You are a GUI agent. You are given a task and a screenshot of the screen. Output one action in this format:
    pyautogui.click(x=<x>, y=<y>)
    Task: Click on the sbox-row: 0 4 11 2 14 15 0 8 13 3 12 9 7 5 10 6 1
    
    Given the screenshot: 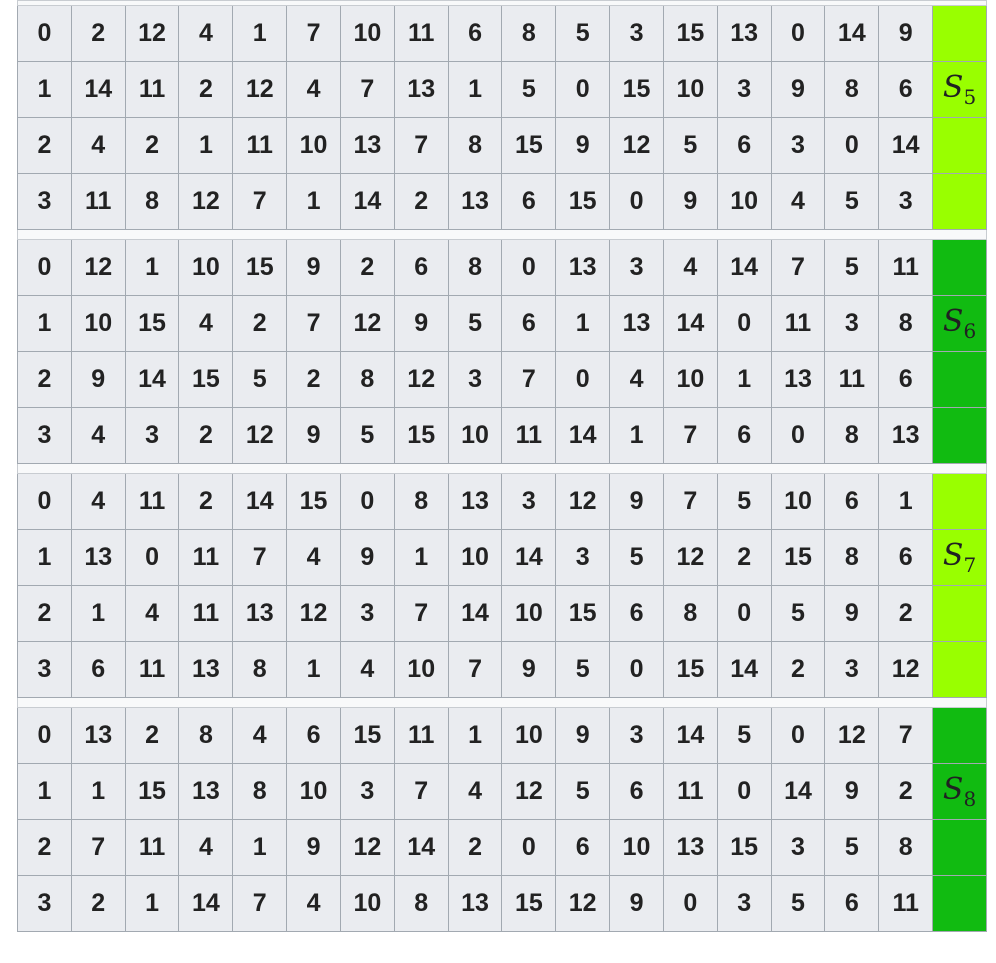 What is the action you would take?
    pyautogui.click(x=502, y=501)
    